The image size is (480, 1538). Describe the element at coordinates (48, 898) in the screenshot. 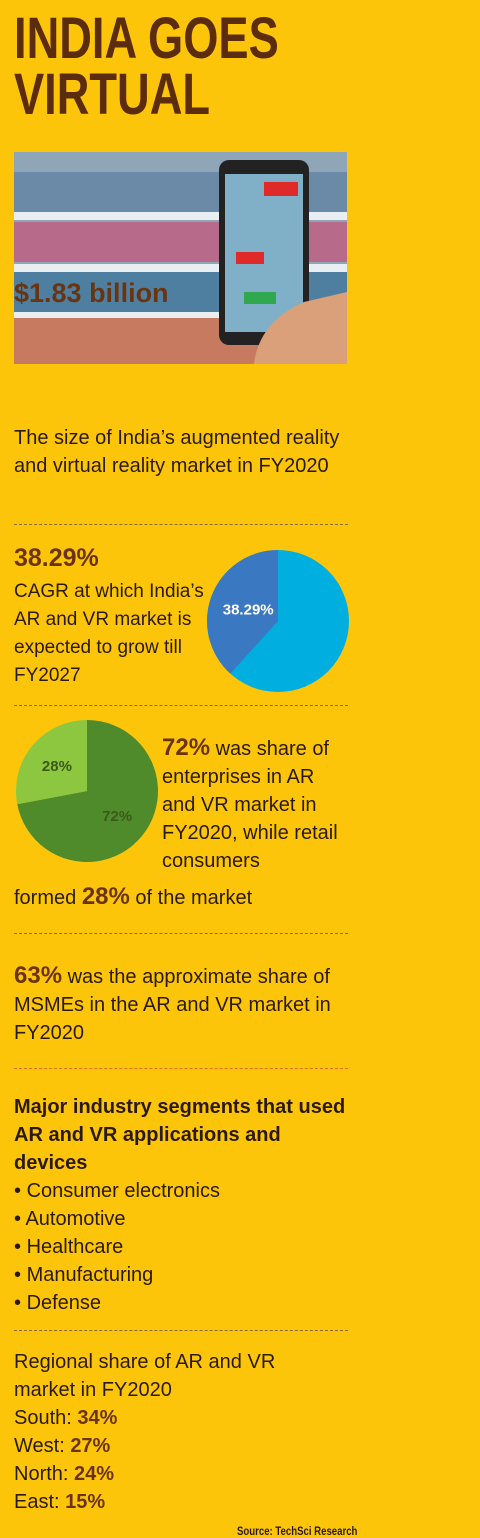

I see `text: formed` at that location.